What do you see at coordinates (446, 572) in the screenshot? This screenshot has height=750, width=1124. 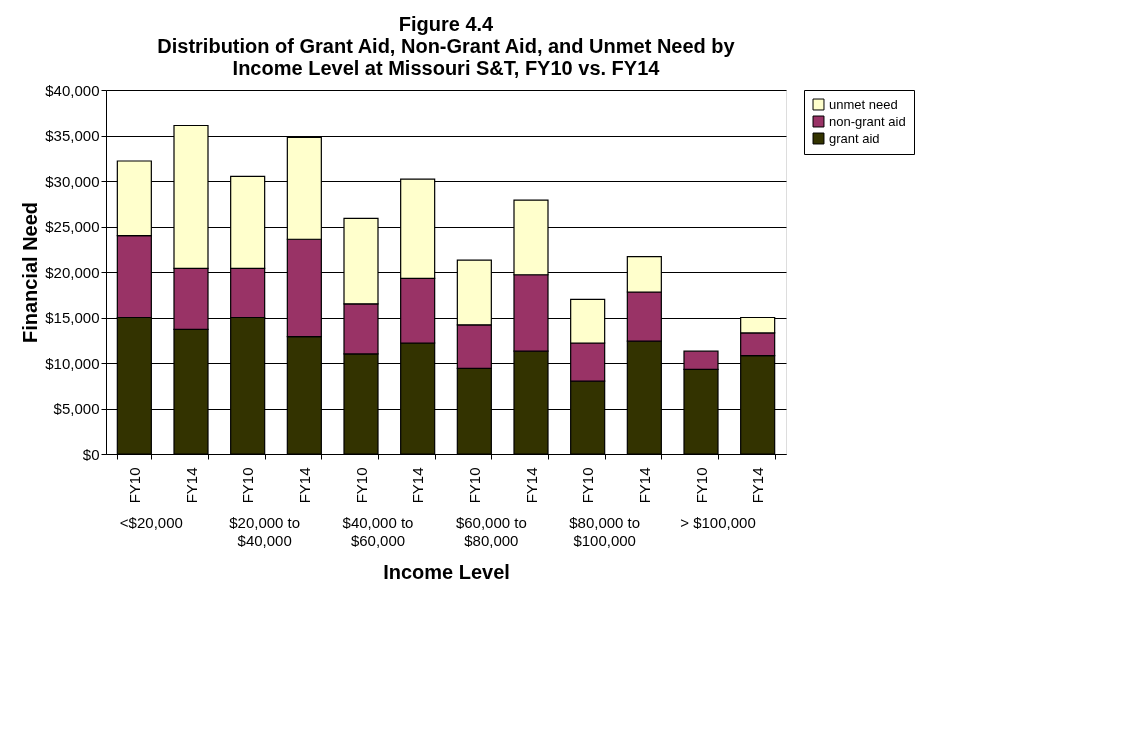 I see `x-axis-title: Income Level` at bounding box center [446, 572].